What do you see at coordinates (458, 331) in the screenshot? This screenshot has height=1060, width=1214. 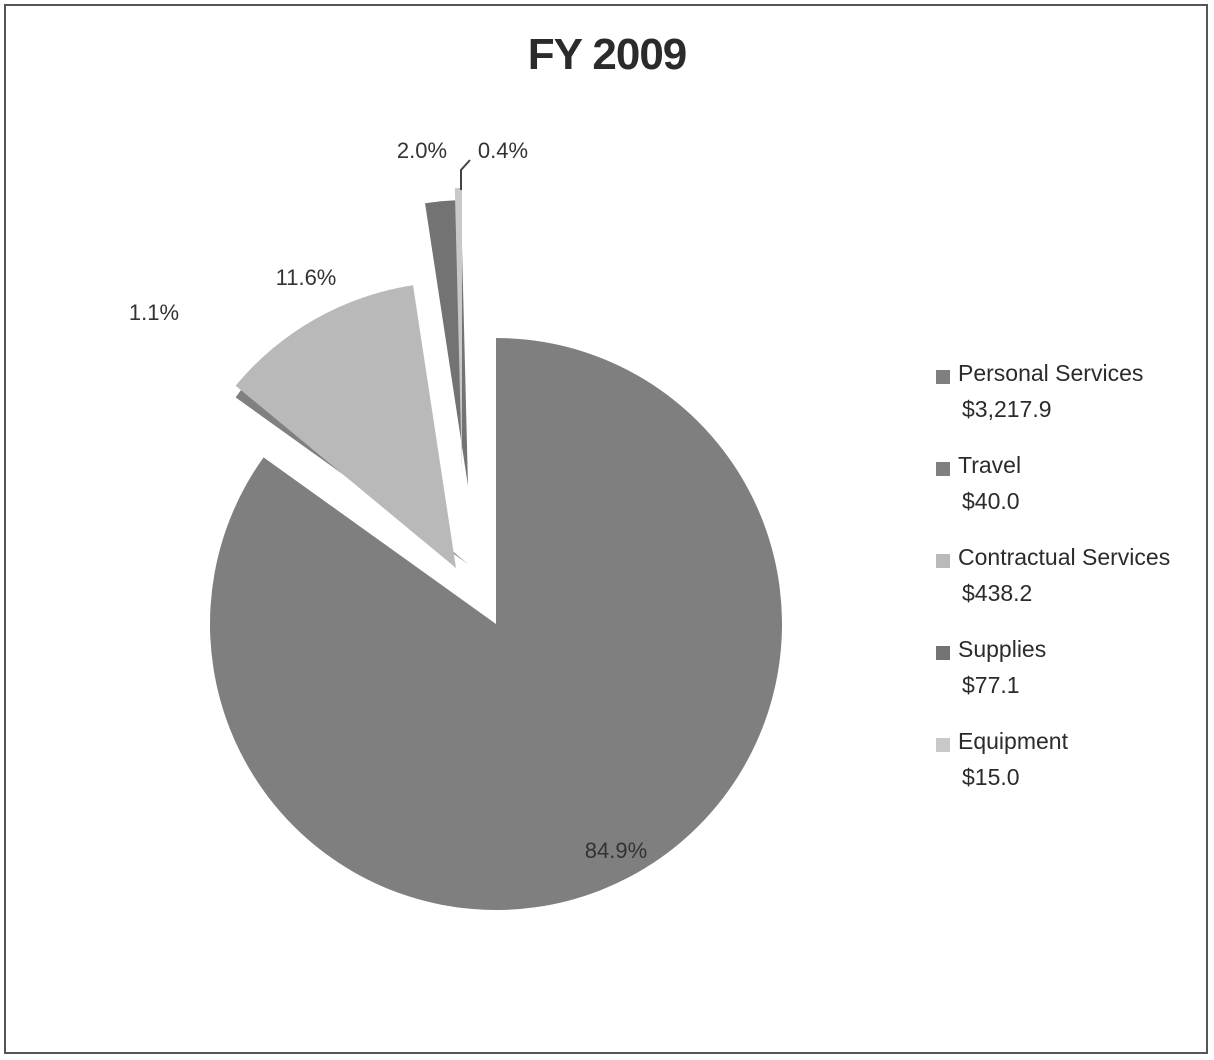 I see `pie-slice-equipment` at bounding box center [458, 331].